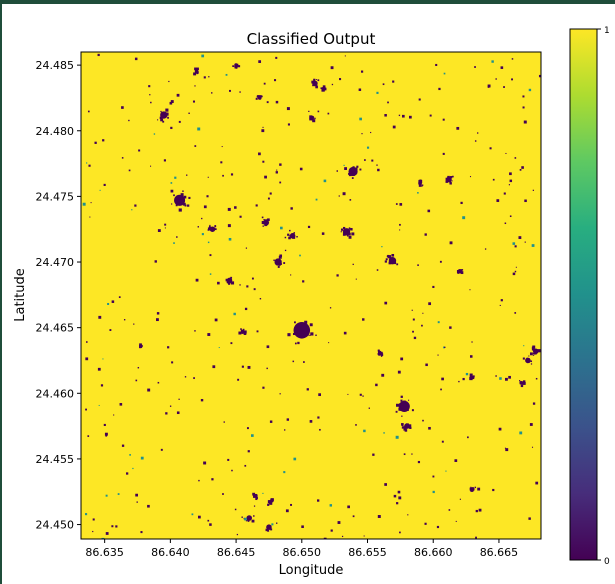  I want to click on y-tick-label-2: 24.475, so click(55, 196).